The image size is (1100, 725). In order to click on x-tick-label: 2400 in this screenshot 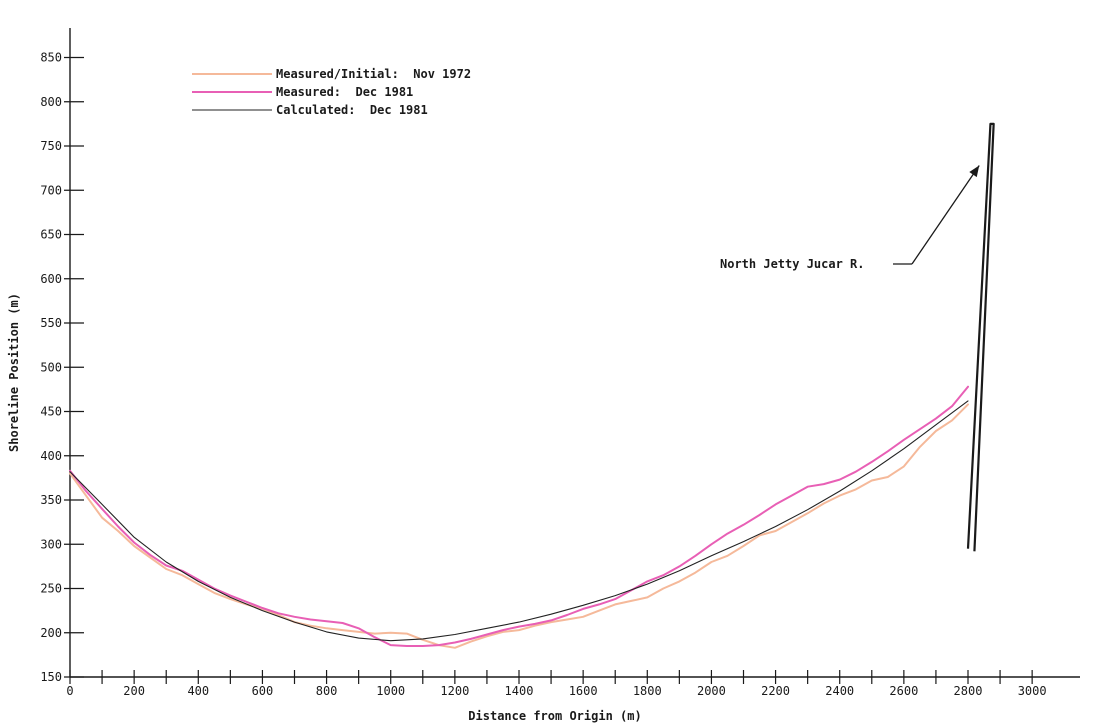, I will do `click(839, 691)`.